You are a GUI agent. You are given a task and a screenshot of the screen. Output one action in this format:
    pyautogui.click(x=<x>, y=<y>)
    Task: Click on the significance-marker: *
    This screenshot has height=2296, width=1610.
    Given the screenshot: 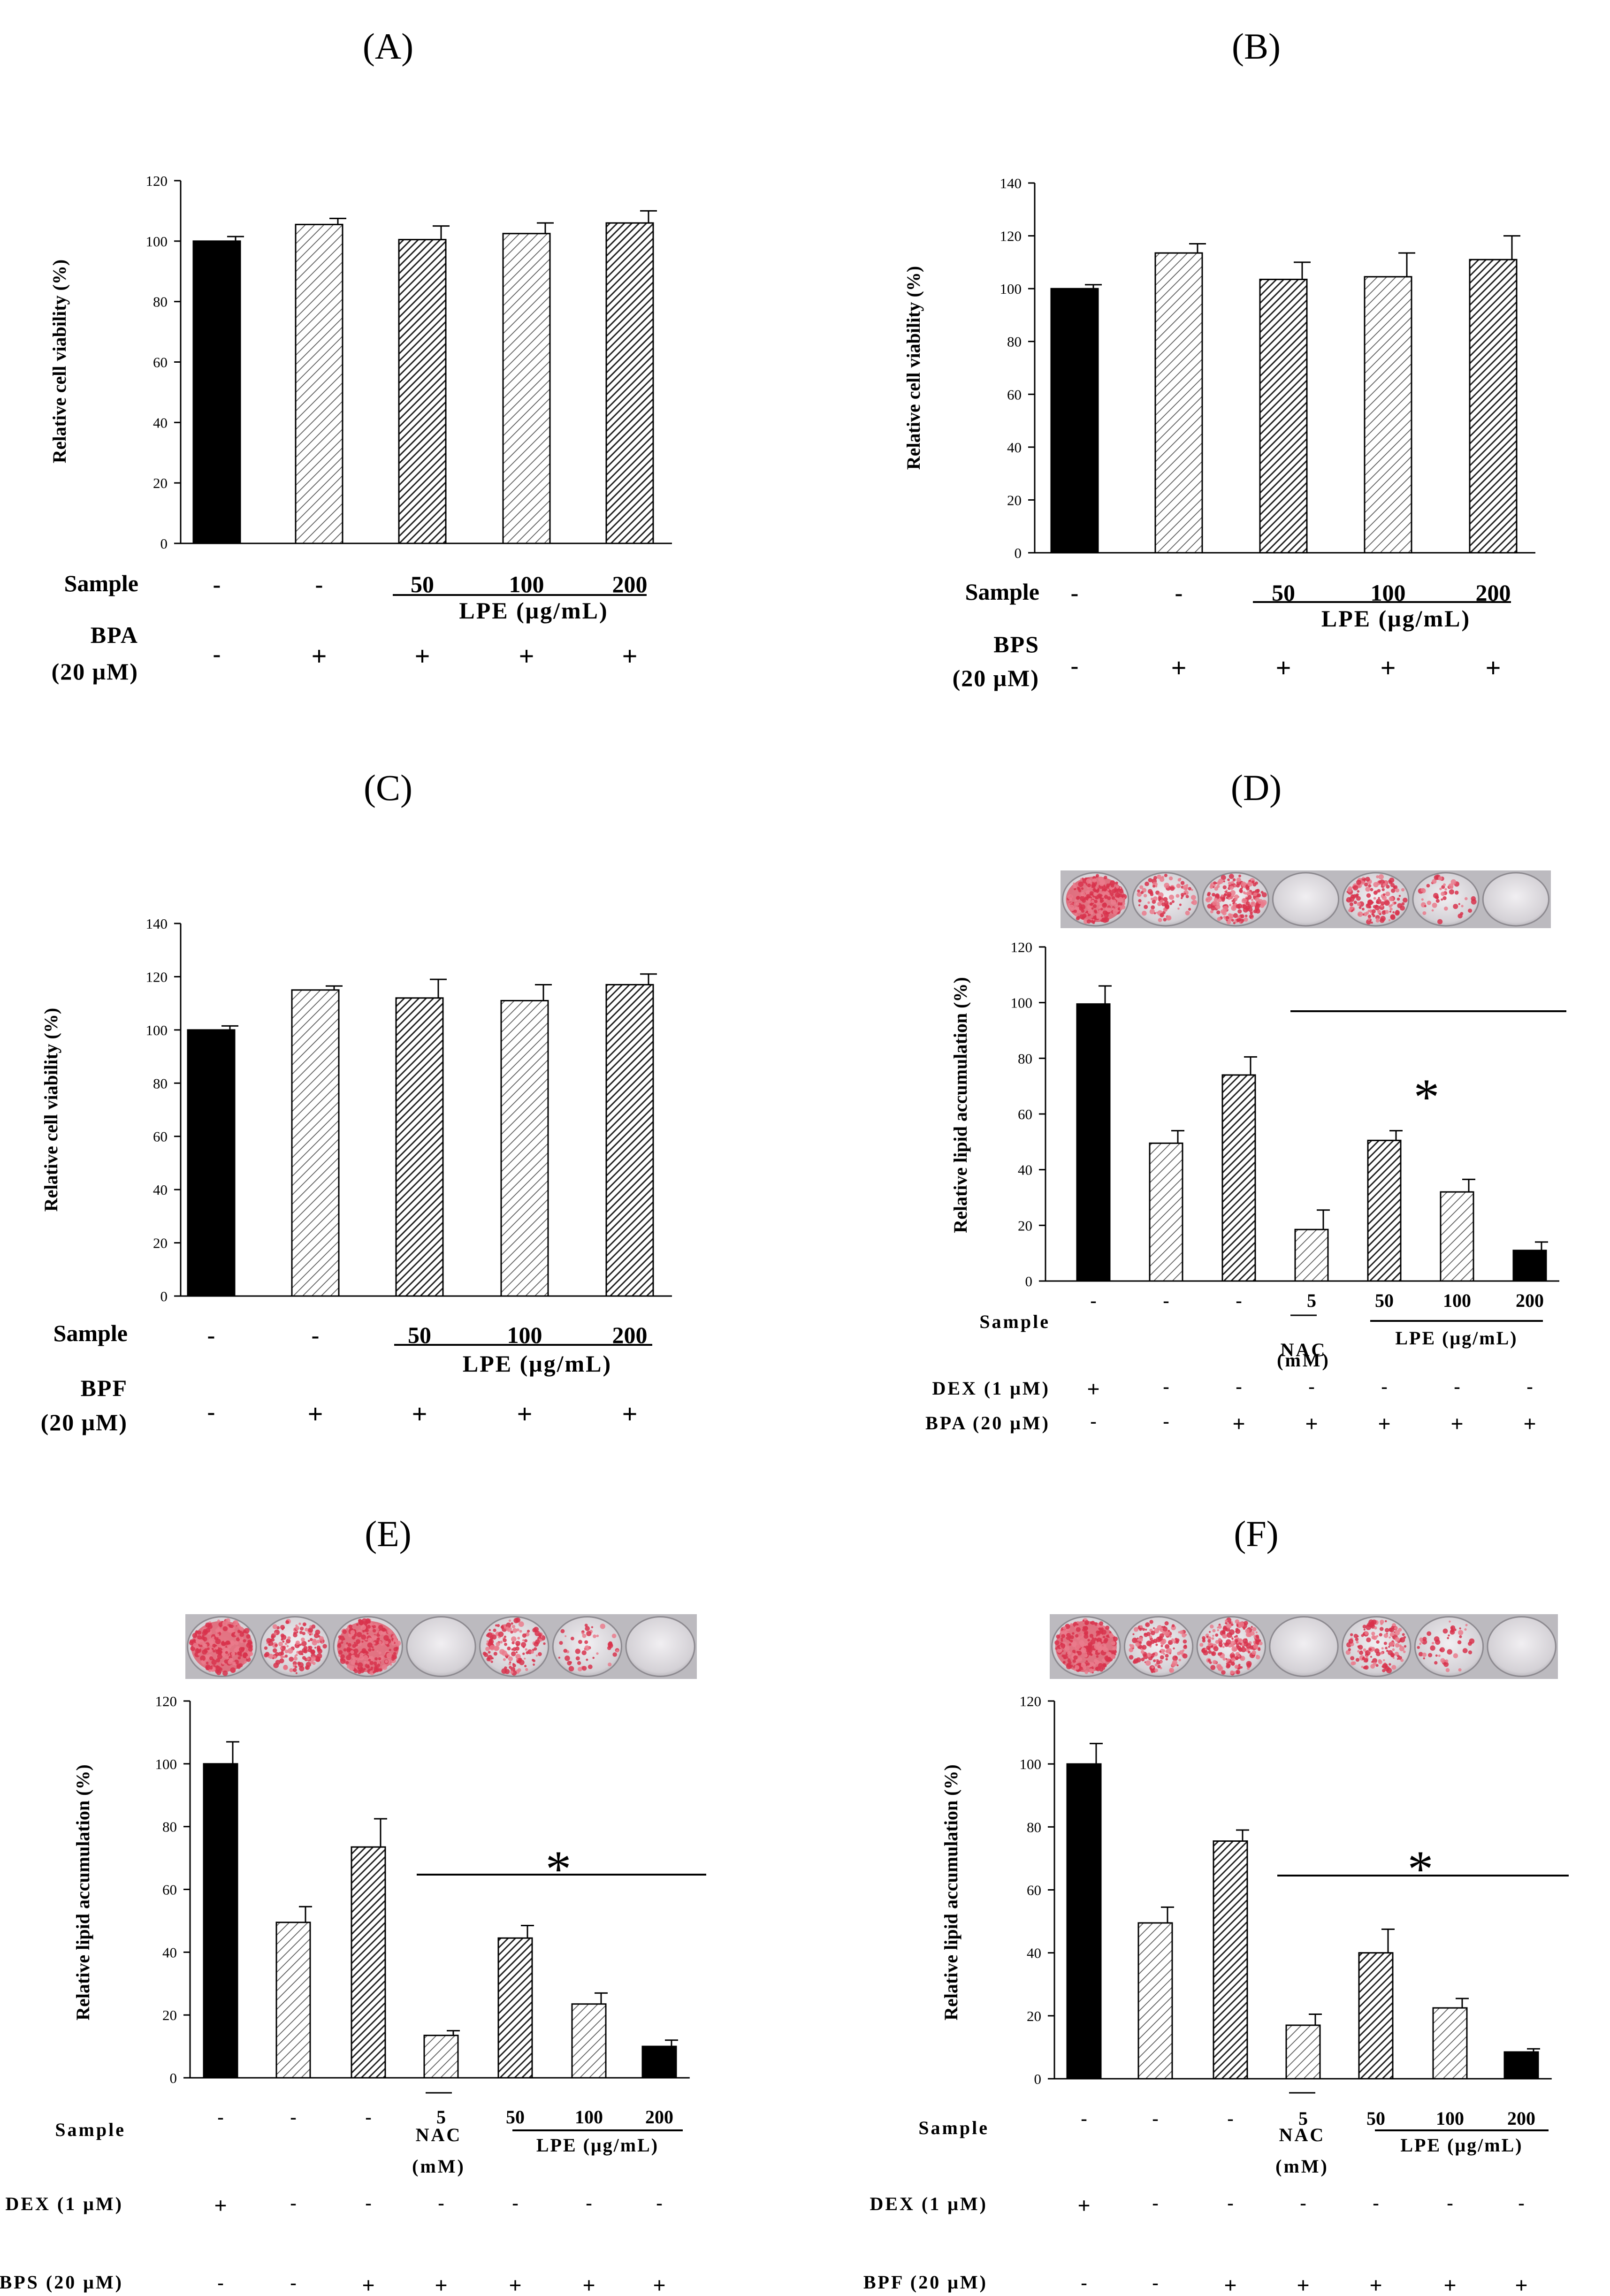 What is the action you would take?
    pyautogui.click(x=1427, y=1097)
    